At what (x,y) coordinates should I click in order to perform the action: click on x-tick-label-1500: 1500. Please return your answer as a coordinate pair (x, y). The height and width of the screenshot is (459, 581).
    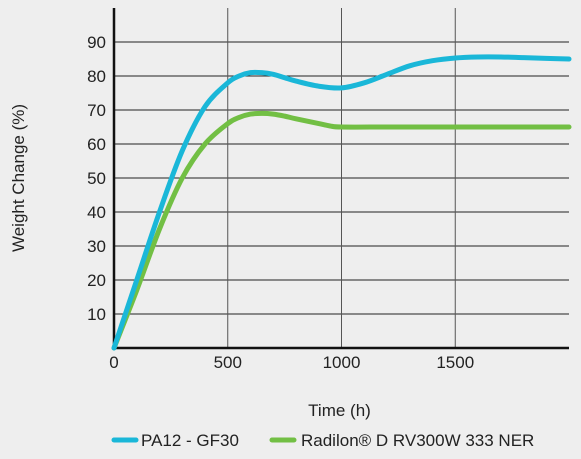
    Looking at the image, I should click on (455, 362).